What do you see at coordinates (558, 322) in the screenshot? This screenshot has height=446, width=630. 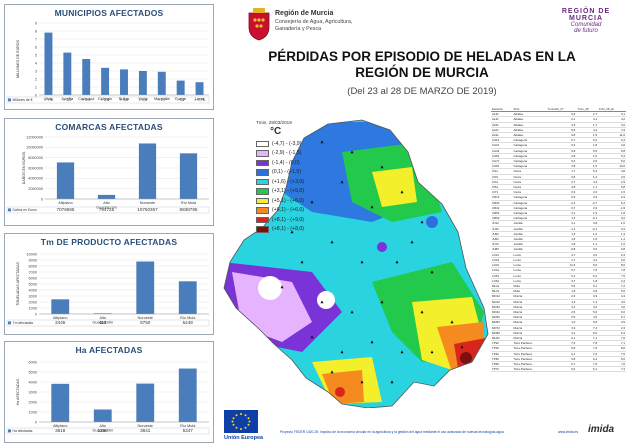 I see `table-row: MO62 Murcia 1,0 5,8 3,9` at bounding box center [558, 322].